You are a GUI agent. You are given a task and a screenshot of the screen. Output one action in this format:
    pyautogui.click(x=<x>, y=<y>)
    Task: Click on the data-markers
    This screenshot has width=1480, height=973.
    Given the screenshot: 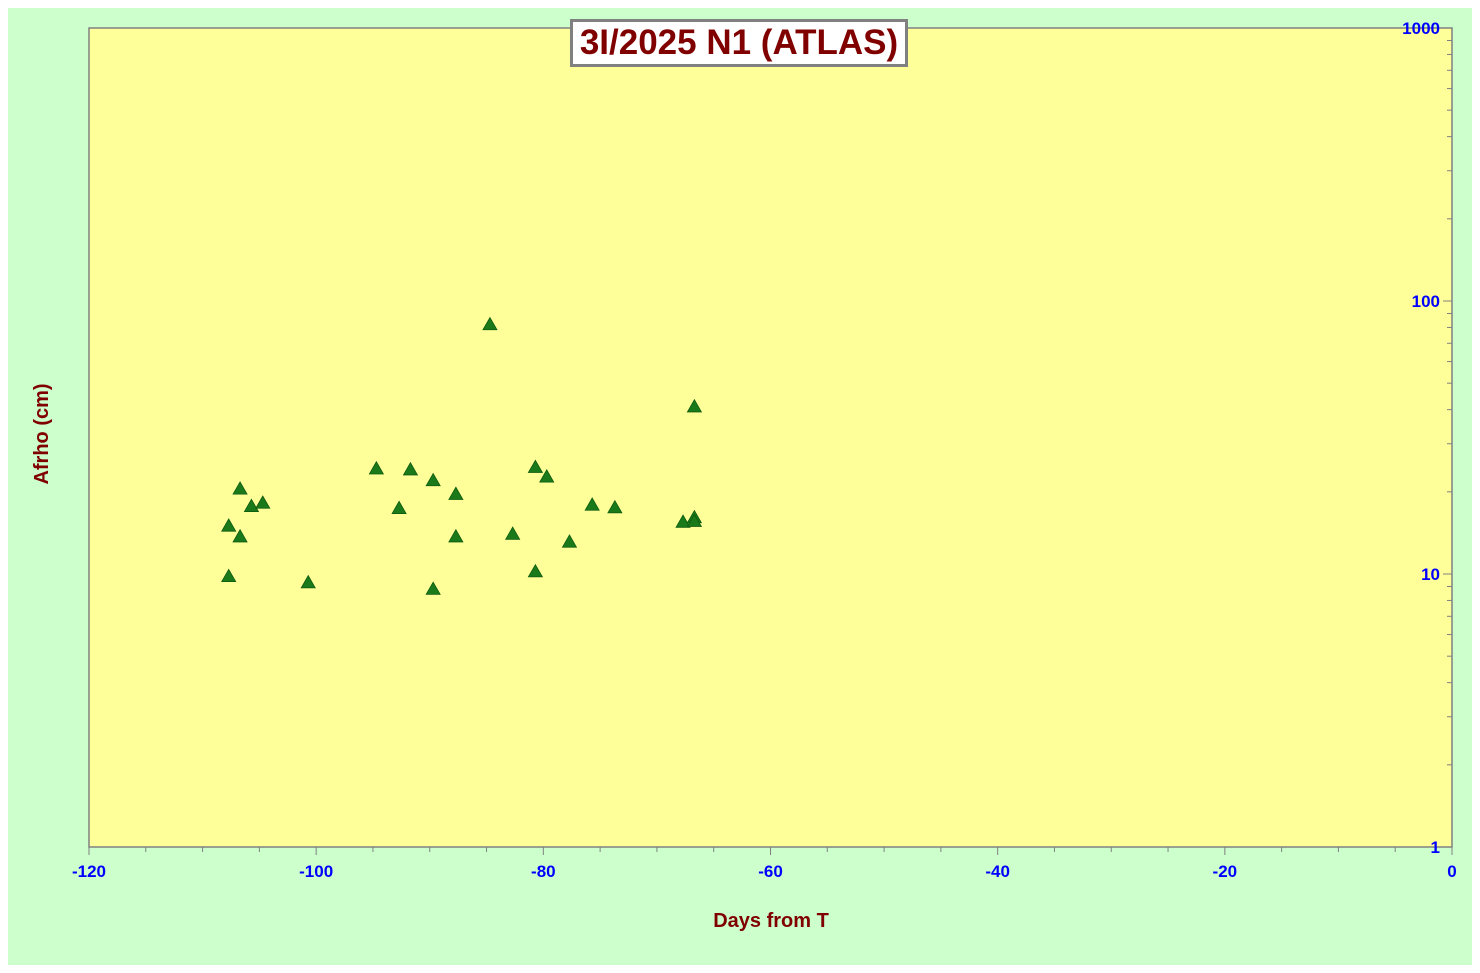 What is the action you would take?
    pyautogui.click(x=462, y=455)
    